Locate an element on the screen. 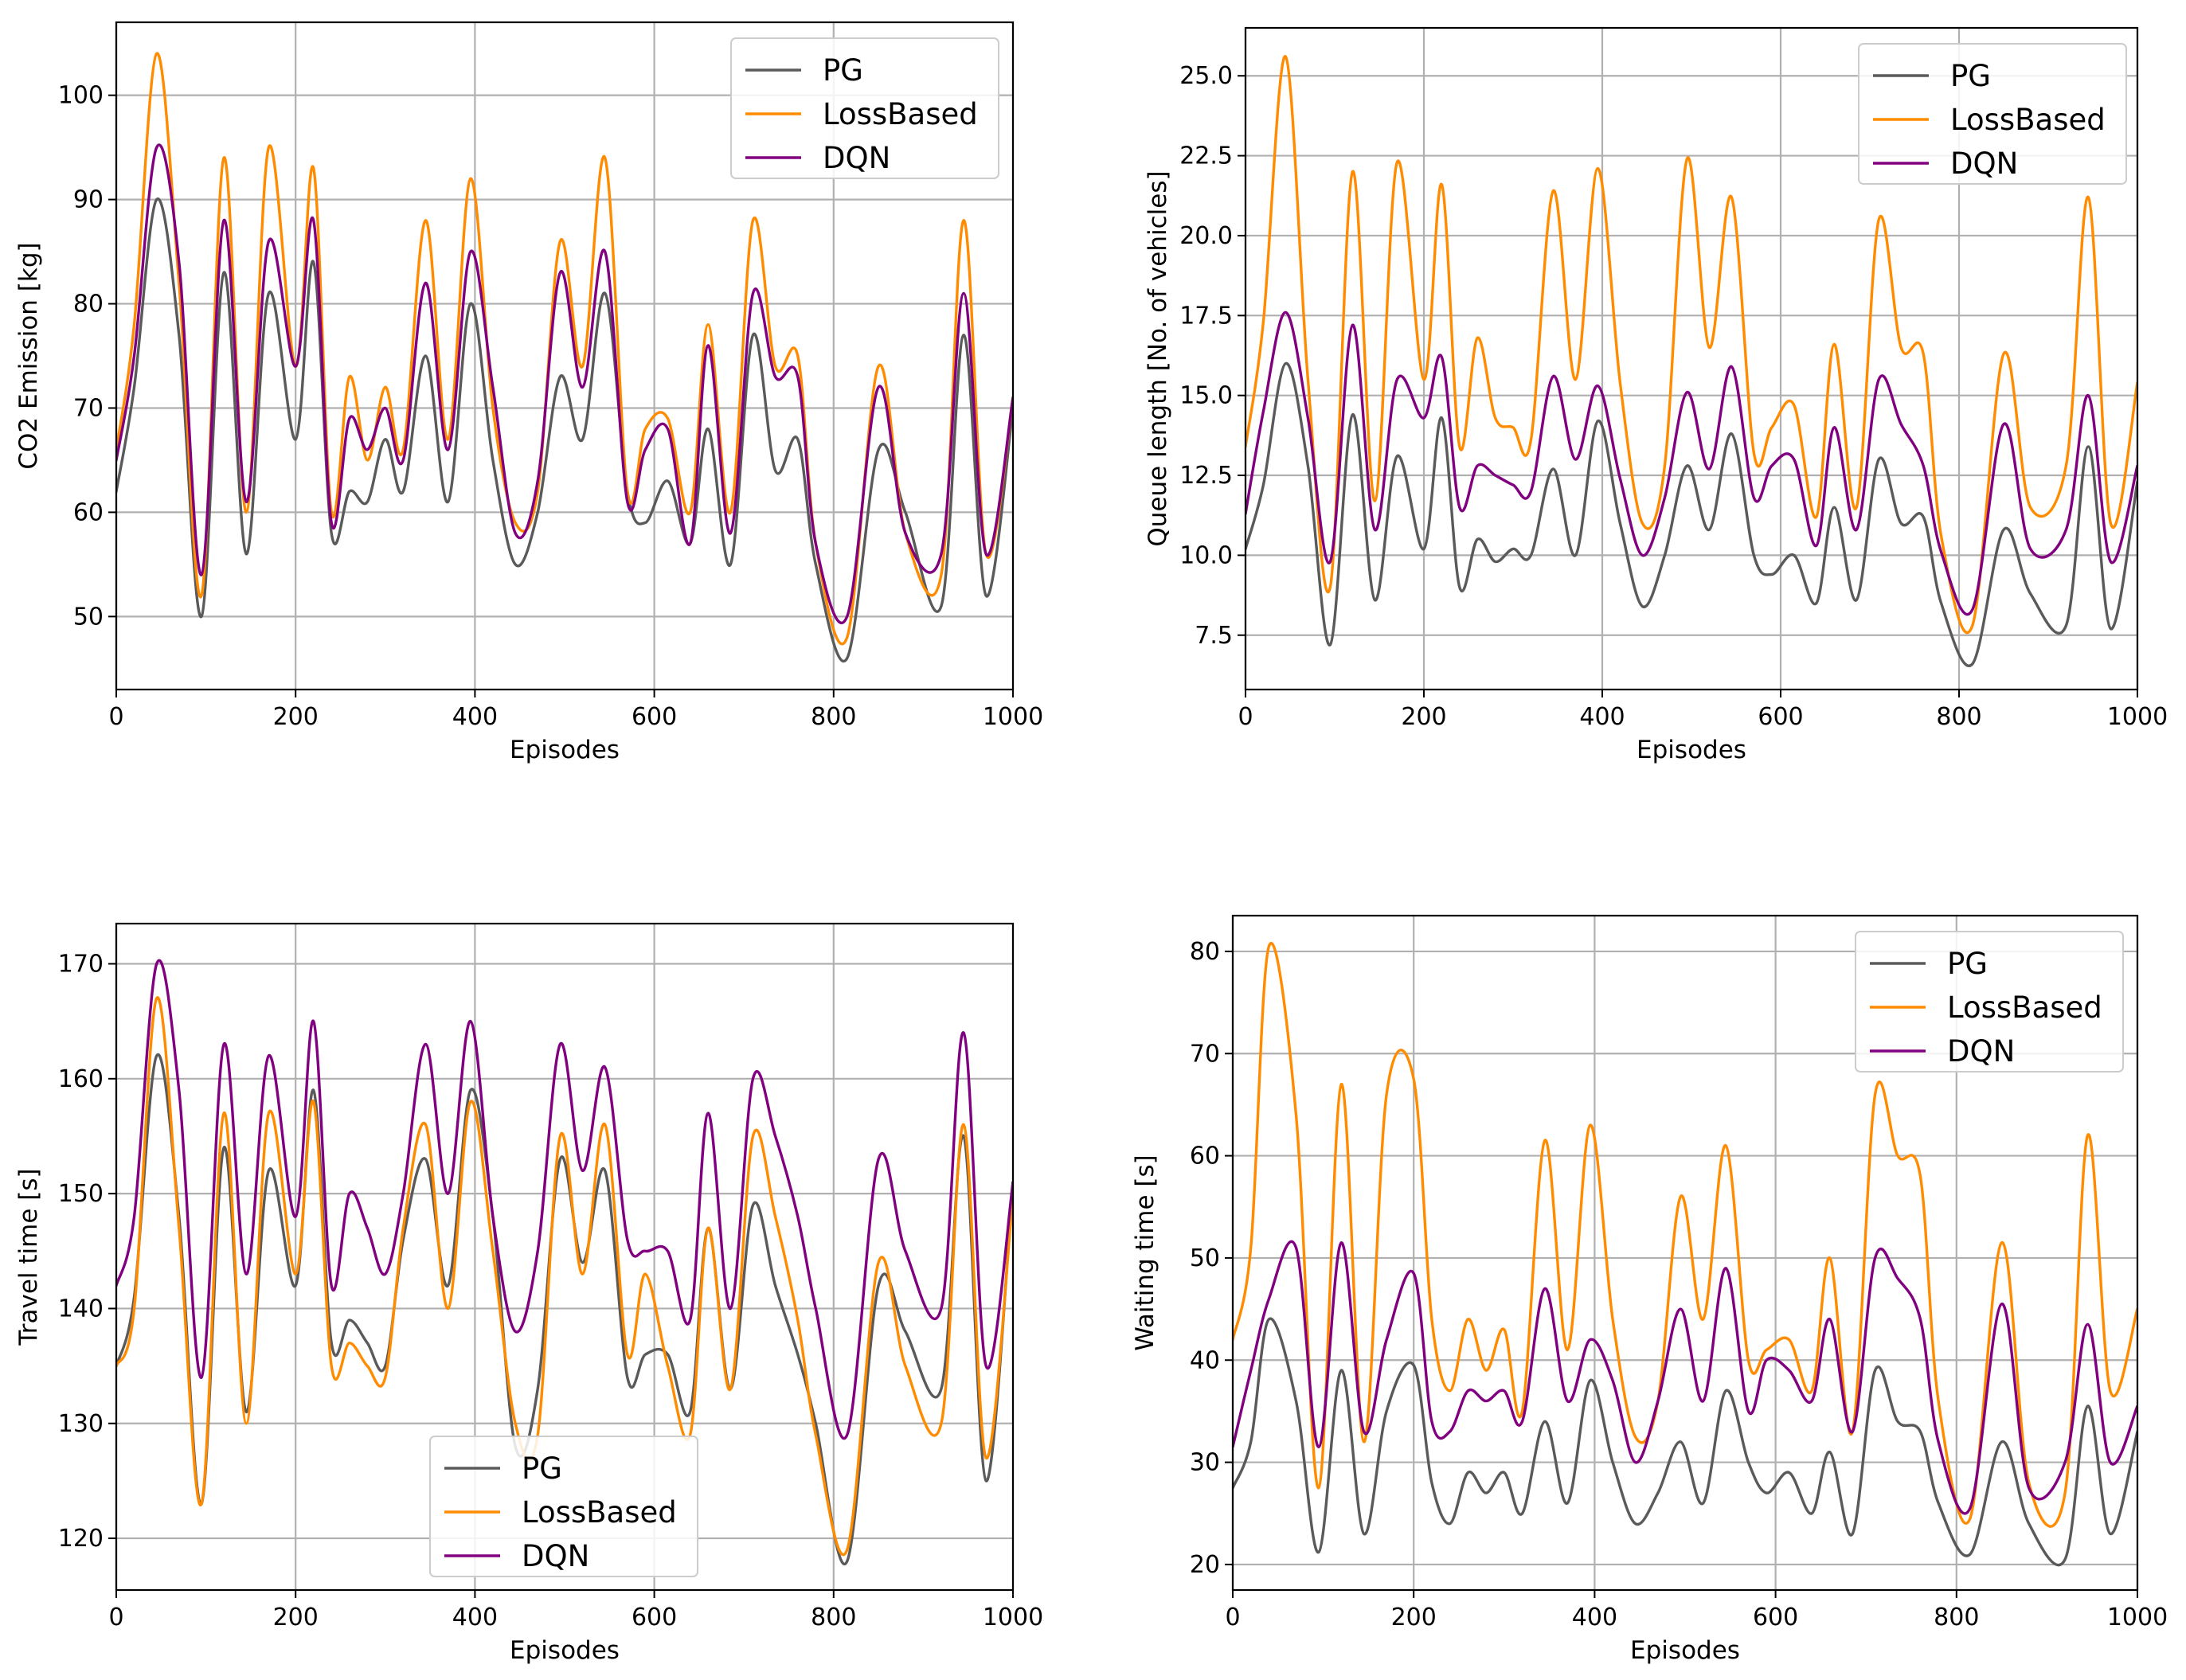 The image size is (2186, 1680). y-tick-label: 90 is located at coordinates (88, 200).